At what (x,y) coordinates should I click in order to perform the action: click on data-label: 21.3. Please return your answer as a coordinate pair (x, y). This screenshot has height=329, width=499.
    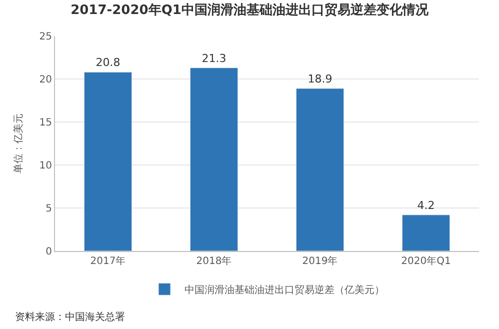
    Looking at the image, I should click on (214, 58).